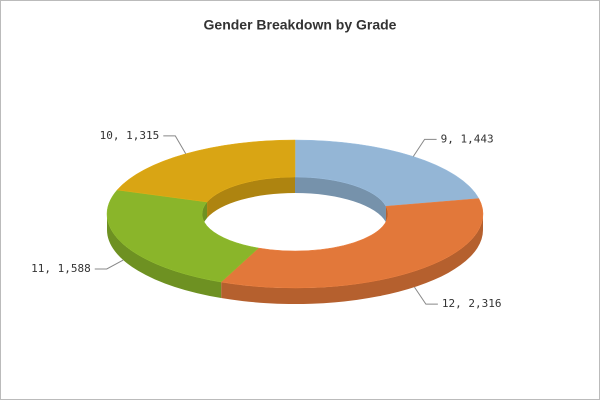 This screenshot has width=600, height=400. I want to click on data-label-part: 9, so click(444, 138).